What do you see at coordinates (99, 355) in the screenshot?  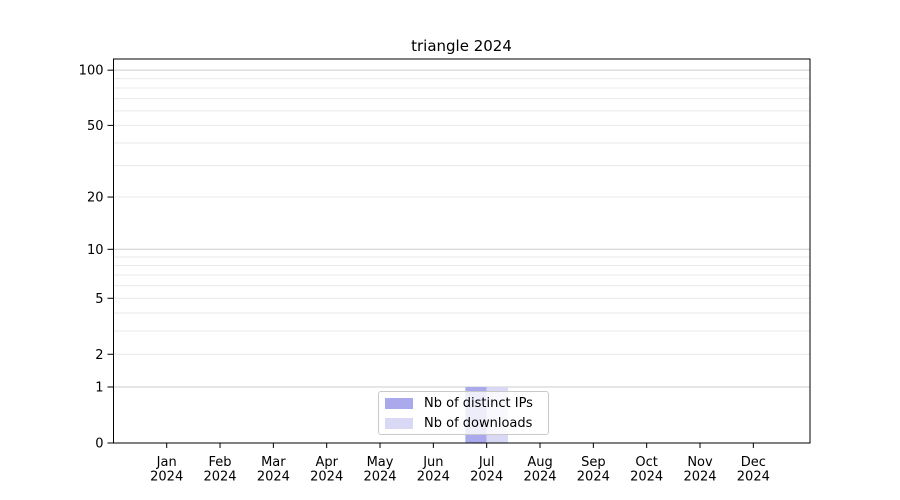 I see `y-tick-label: 2` at bounding box center [99, 355].